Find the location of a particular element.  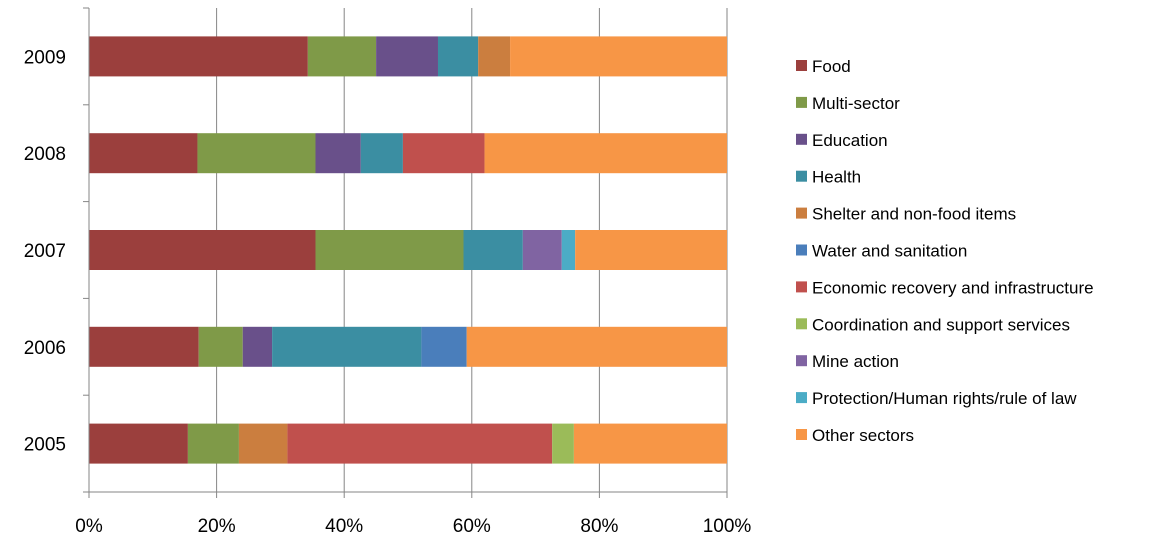

x-axis-ticks: 0% 20% 40% 60% 80% 100% is located at coordinates (413, 514).